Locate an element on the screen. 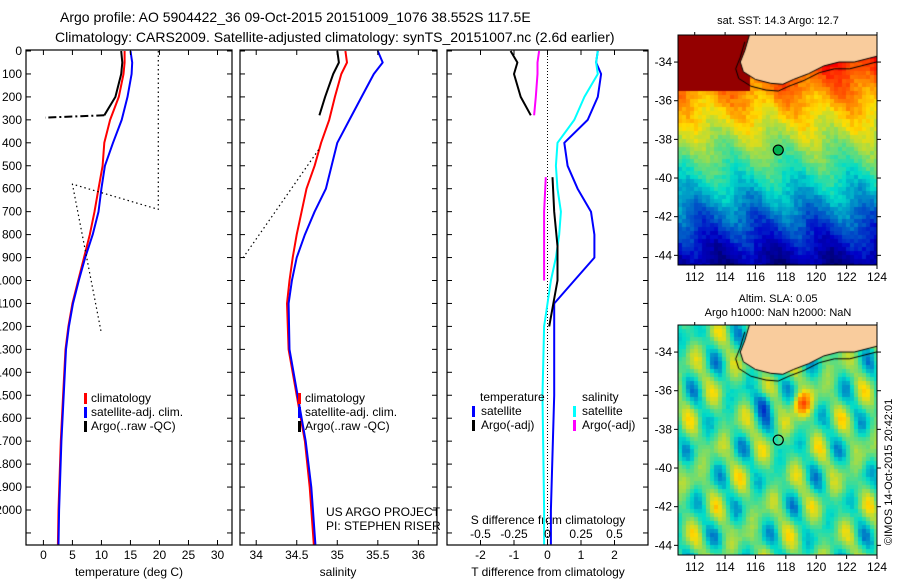 The height and width of the screenshot is (580, 900). map-lat-label: -42 is located at coordinates (664, 507).